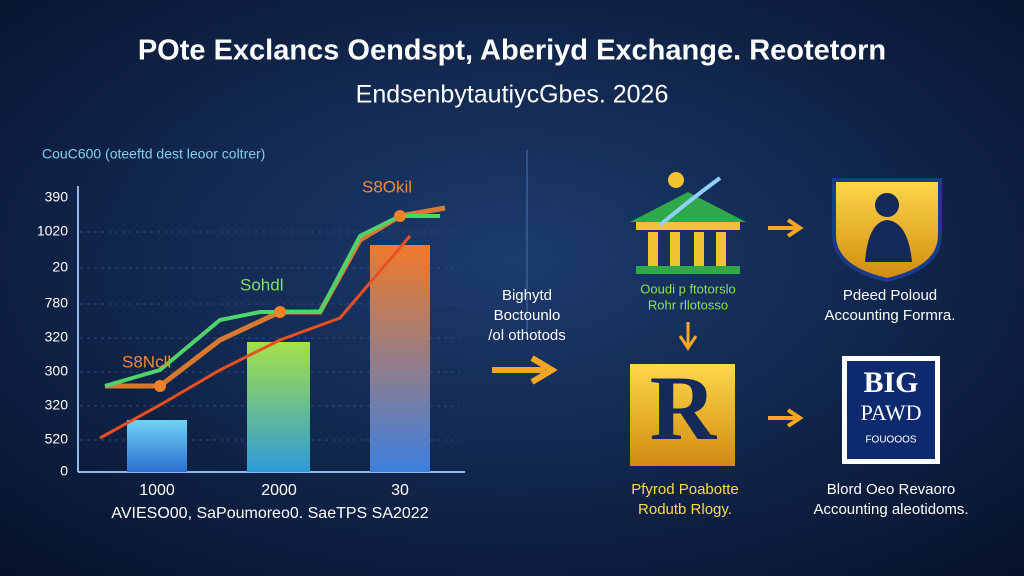 The height and width of the screenshot is (576, 1024). Describe the element at coordinates (688, 304) in the screenshot. I see `node-text: Rohr rllotosso` at that location.